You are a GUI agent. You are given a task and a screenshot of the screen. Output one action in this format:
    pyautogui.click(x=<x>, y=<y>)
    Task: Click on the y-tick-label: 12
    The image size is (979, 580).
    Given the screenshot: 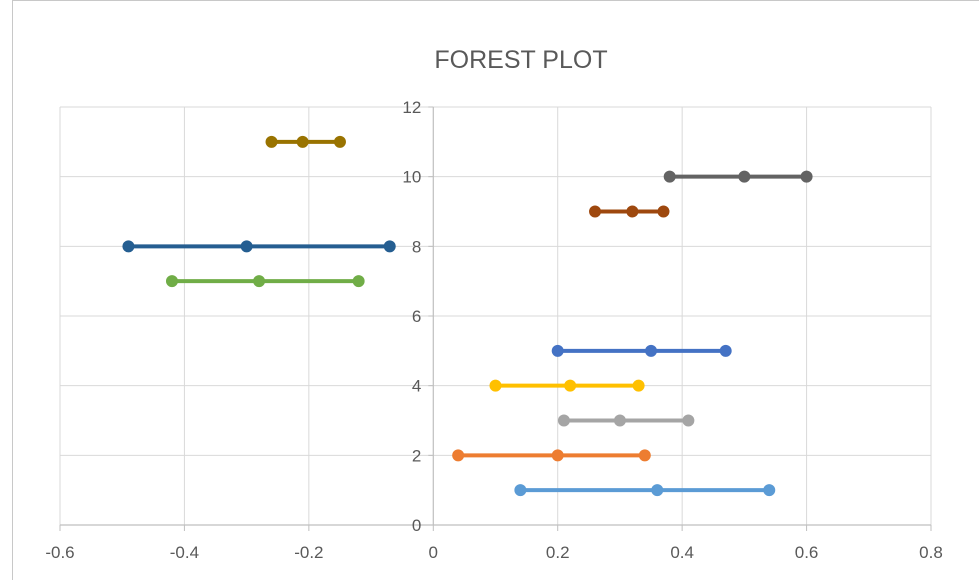 What is the action you would take?
    pyautogui.click(x=411, y=107)
    